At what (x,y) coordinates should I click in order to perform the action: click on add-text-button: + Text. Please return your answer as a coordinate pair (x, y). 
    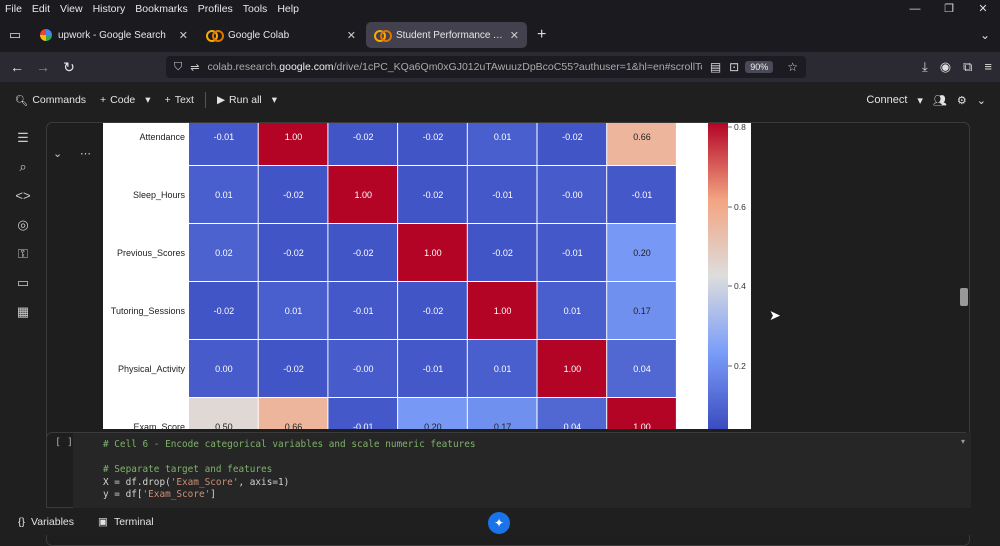
    Looking at the image, I should click on (179, 100).